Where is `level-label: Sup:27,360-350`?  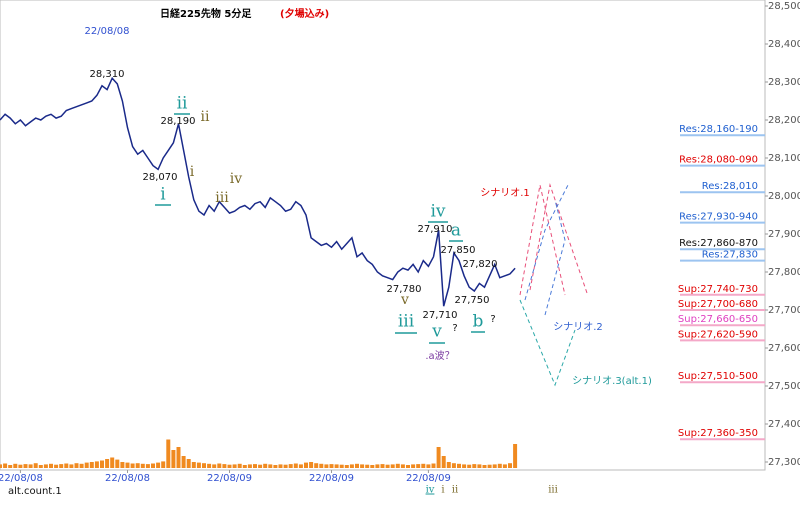
level-label: Sup:27,360-350 is located at coordinates (718, 433).